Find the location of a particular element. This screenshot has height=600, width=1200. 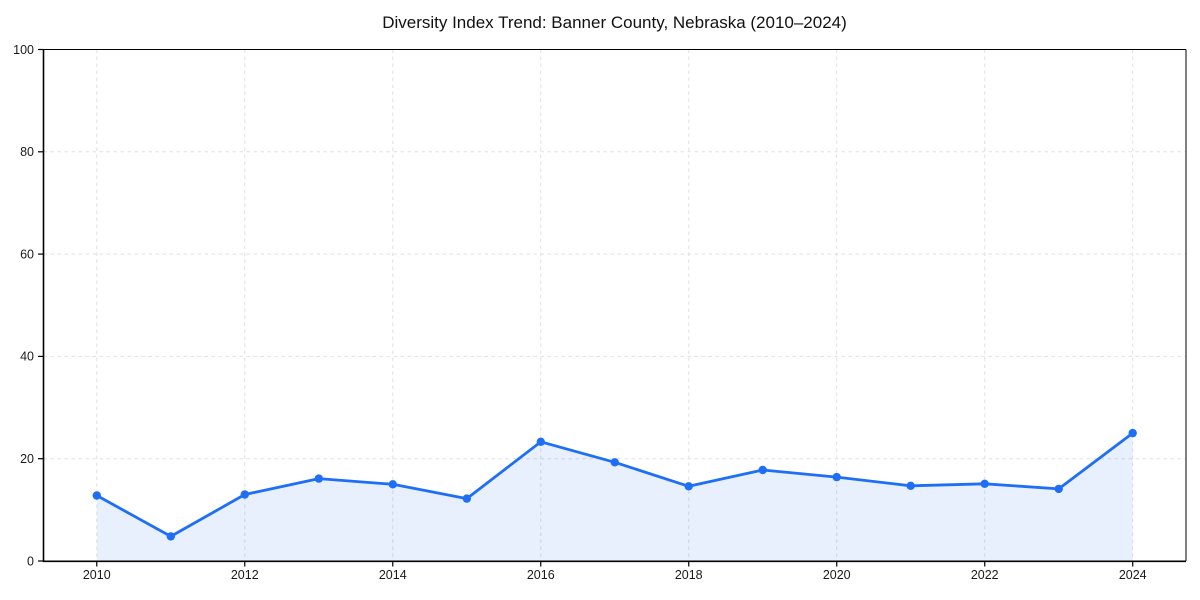

data-point-2013 is located at coordinates (318, 478).